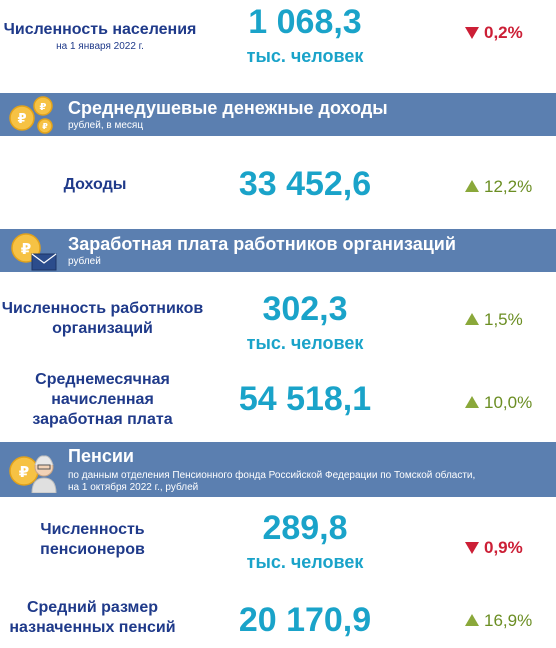 Image resolution: width=556 pixels, height=648 pixels. What do you see at coordinates (508, 402) in the screenshot?
I see `avg-salary-change-value: 10,0%` at bounding box center [508, 402].